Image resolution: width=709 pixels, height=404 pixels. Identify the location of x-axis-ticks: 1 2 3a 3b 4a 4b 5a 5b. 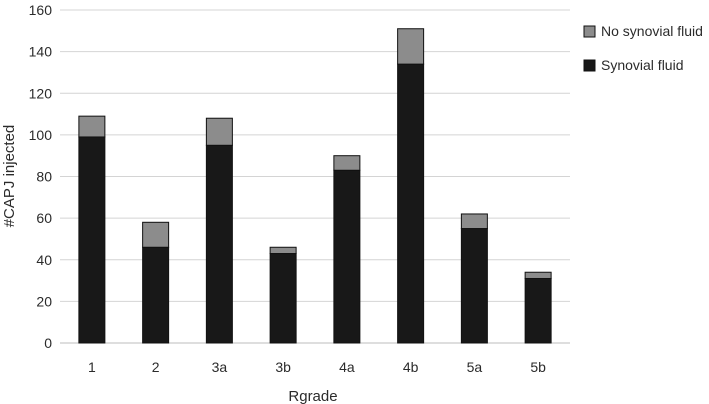
(317, 367).